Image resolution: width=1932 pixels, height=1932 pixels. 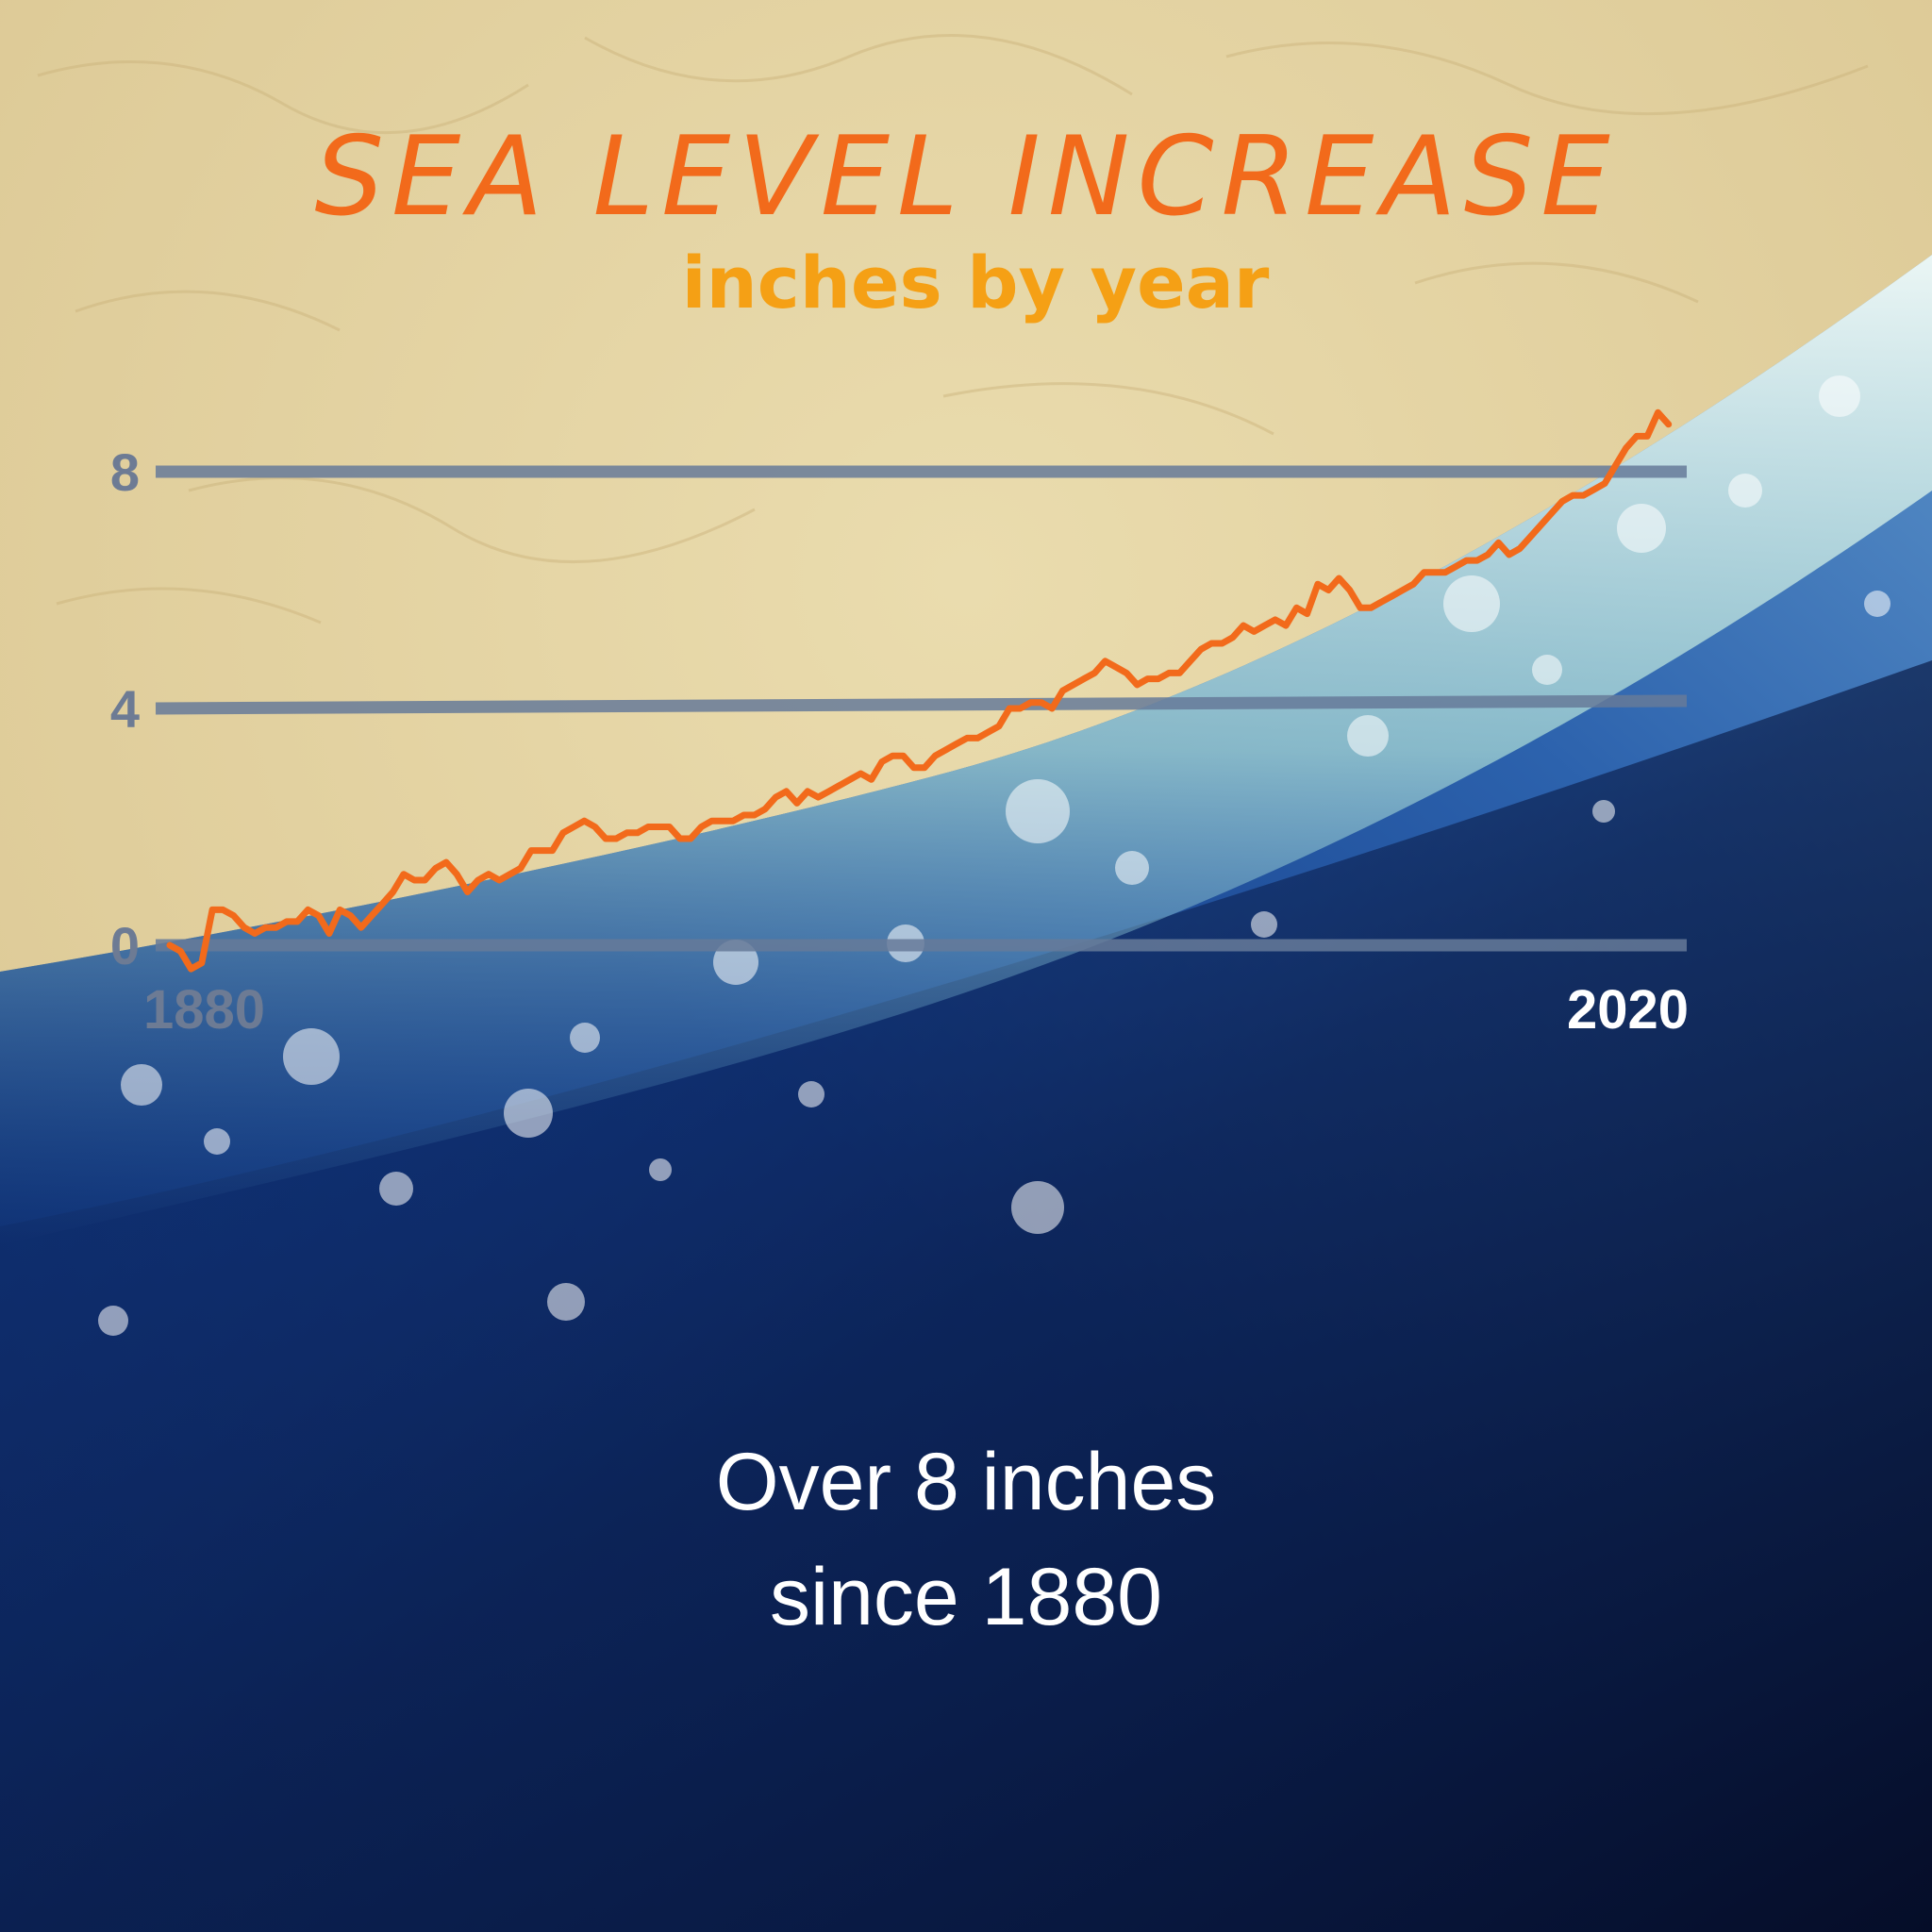 I want to click on x-tick-label-1880: 1880, so click(x=204, y=1010).